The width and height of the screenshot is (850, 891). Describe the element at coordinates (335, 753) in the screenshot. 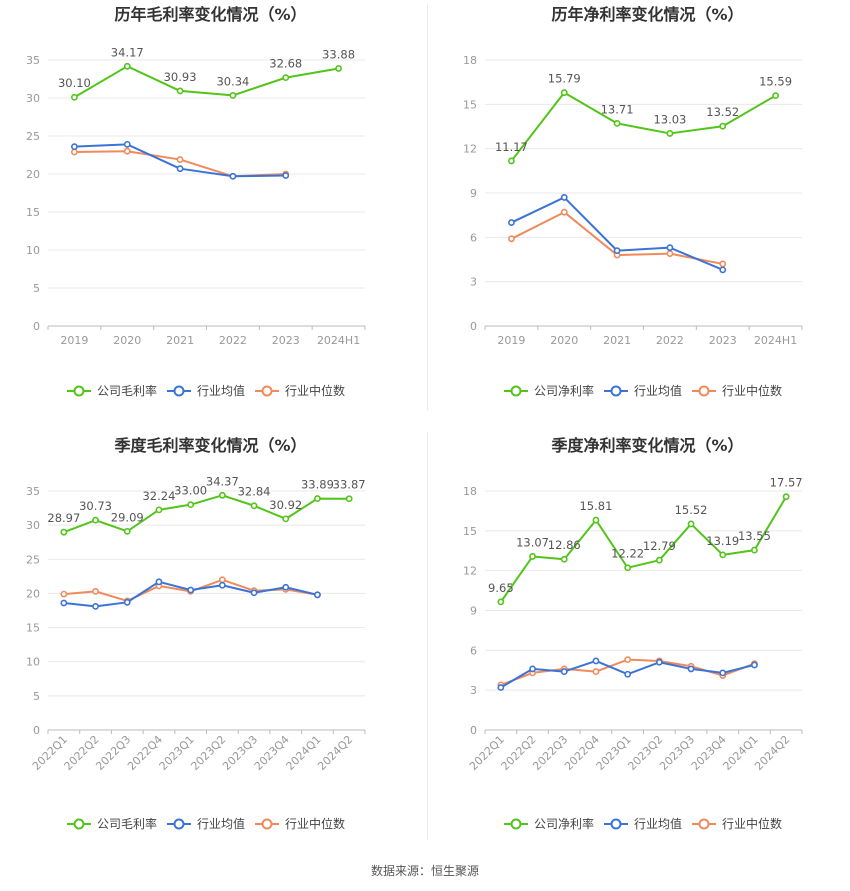

I see `x-tick-label: 2024Q2` at that location.